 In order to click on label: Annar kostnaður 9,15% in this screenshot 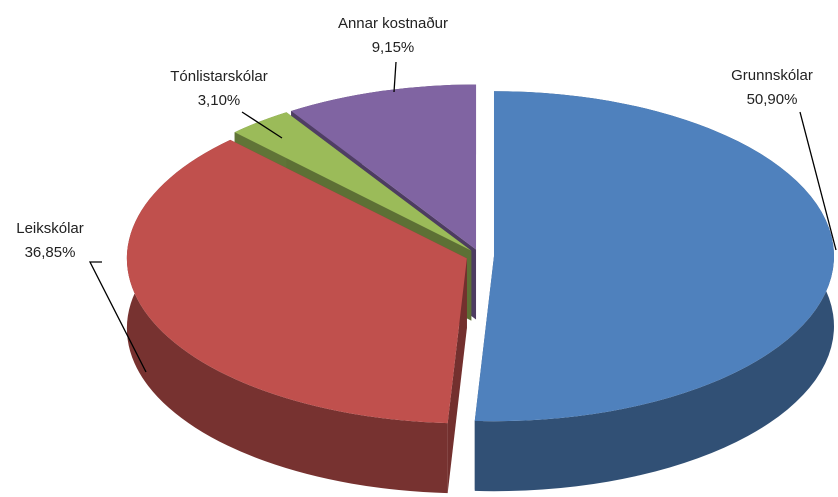, I will do `click(393, 35)`.